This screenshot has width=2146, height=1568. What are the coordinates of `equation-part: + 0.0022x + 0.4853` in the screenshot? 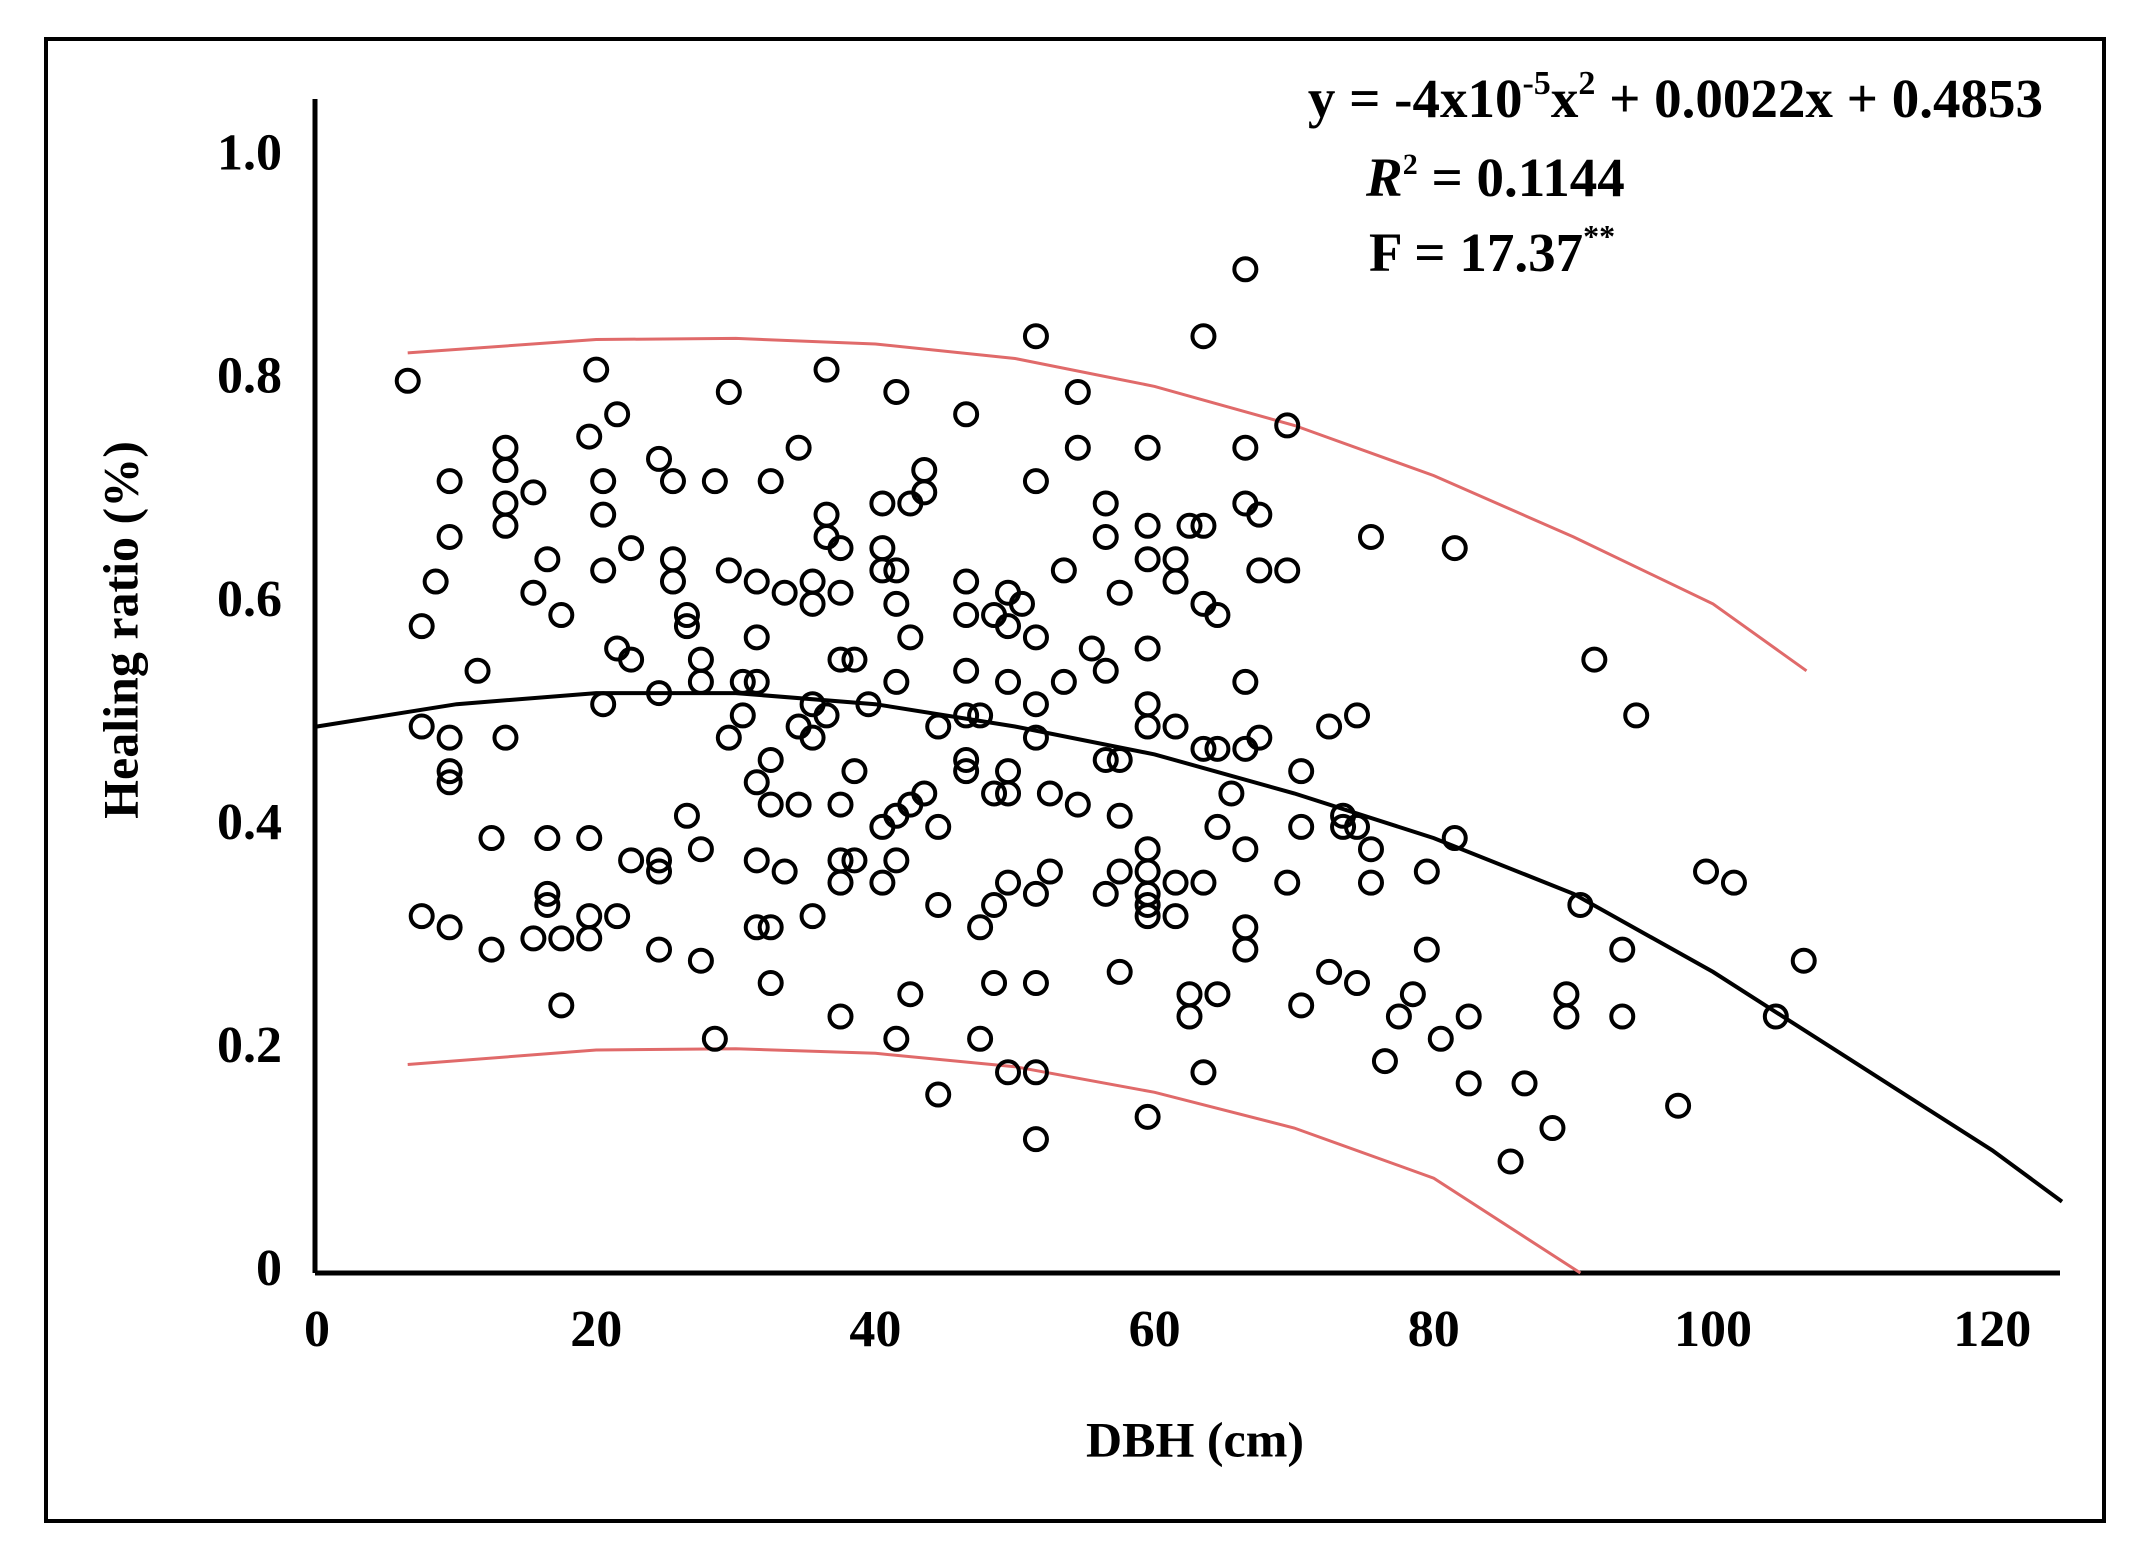 It's located at (1819, 98).